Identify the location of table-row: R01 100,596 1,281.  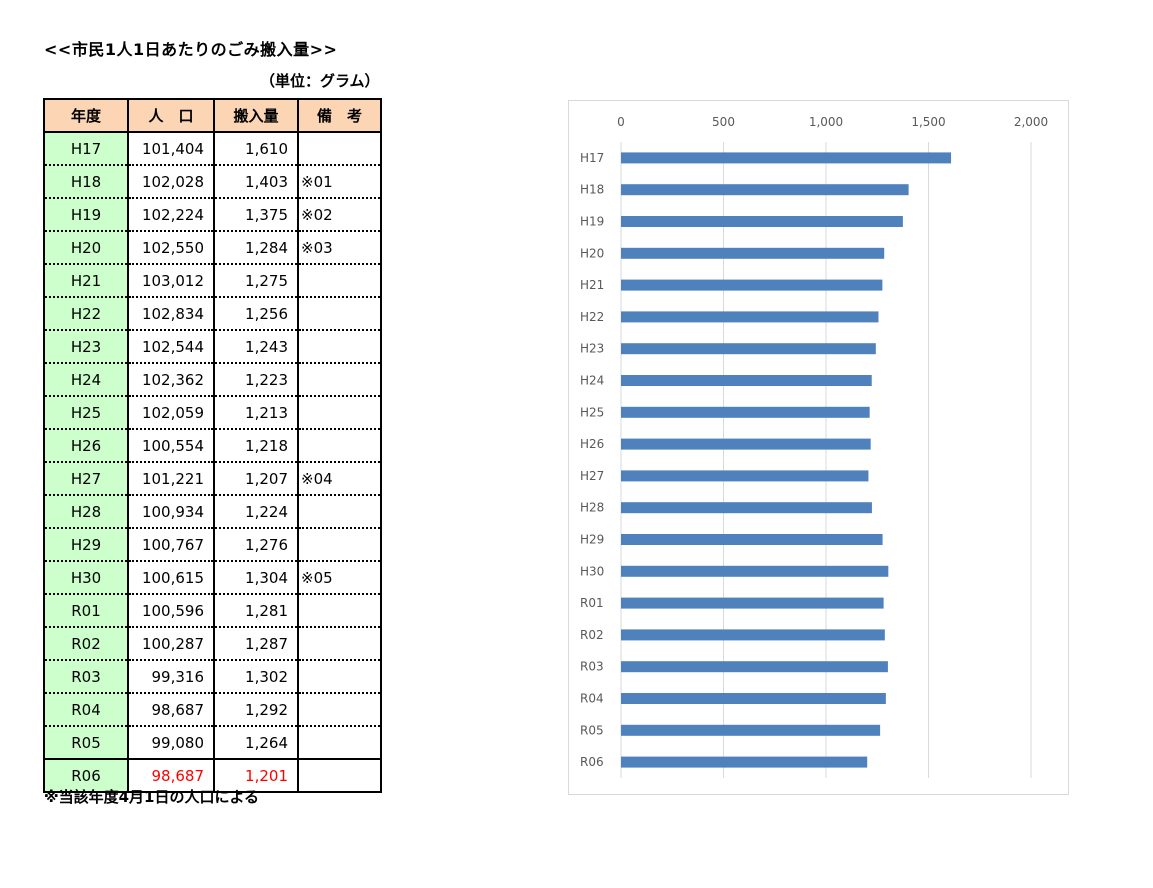
(212, 611).